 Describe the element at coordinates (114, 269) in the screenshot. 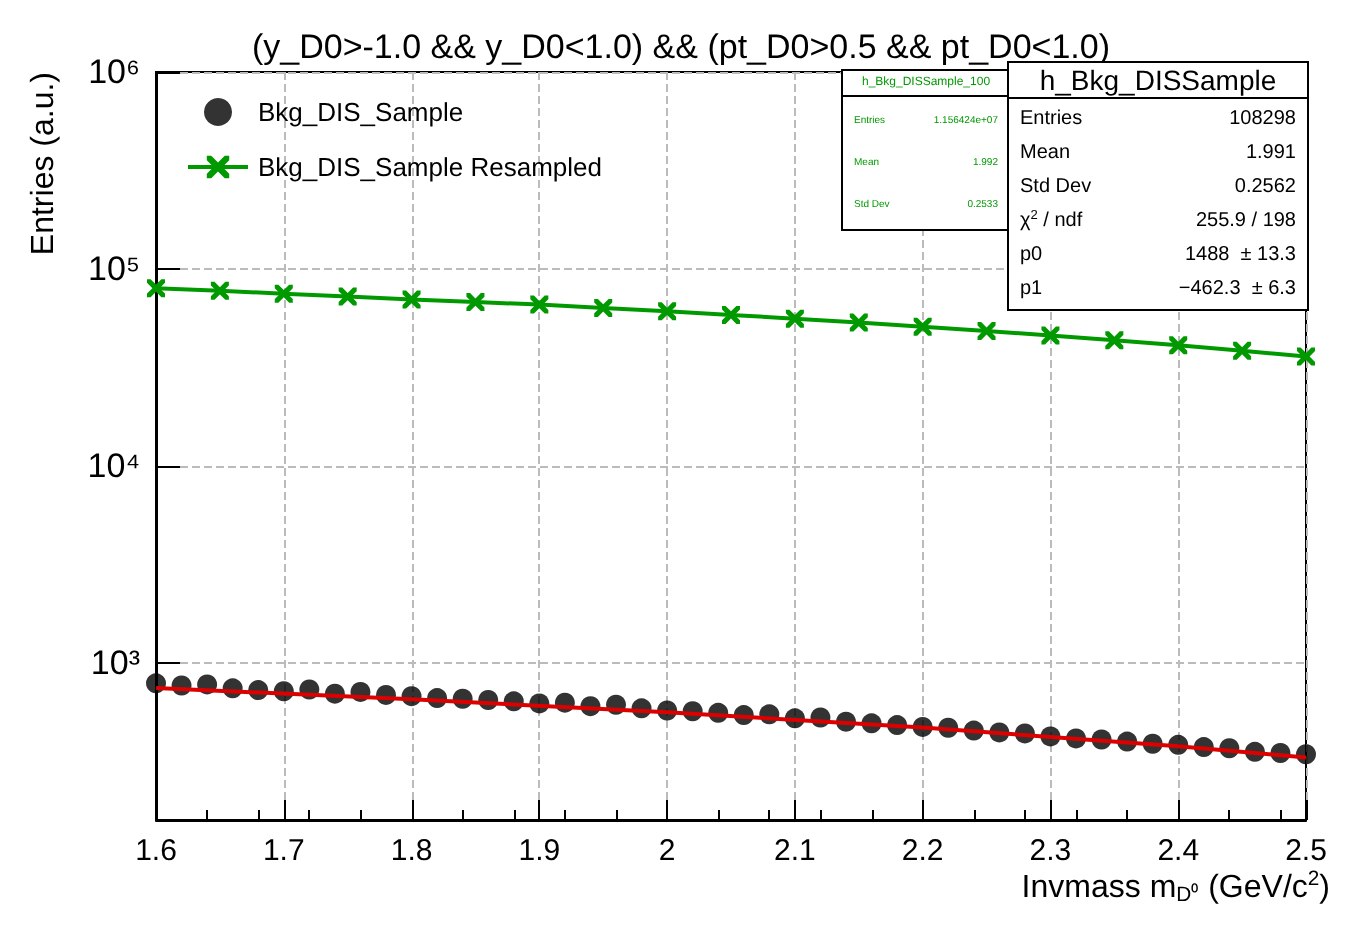

I see `y-tick-label: 10⁵` at that location.